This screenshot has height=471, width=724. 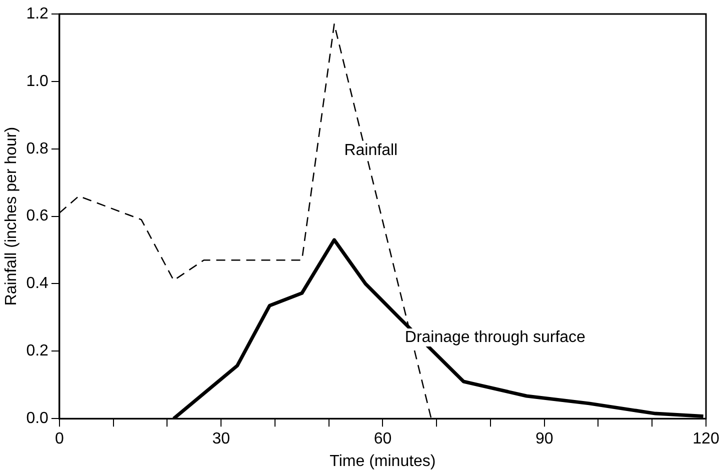 What do you see at coordinates (37, 149) in the screenshot?
I see `y-tick-label: 0.8` at bounding box center [37, 149].